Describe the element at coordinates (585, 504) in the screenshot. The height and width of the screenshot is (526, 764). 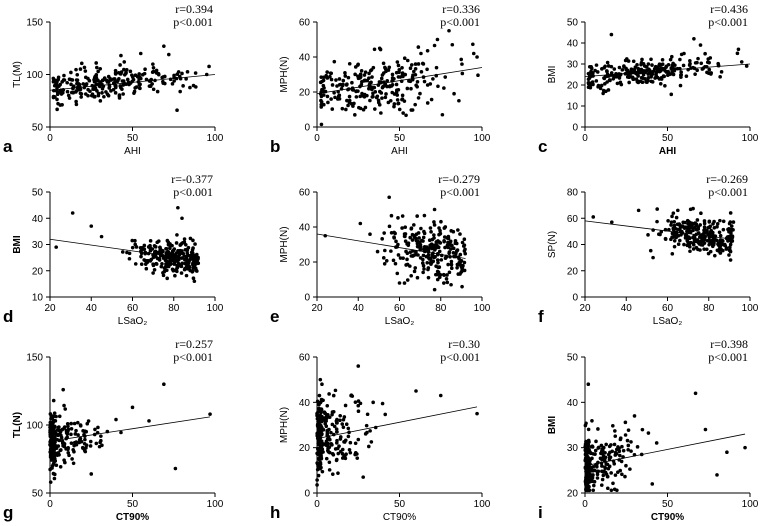
I see `x-tick-label: 0` at that location.